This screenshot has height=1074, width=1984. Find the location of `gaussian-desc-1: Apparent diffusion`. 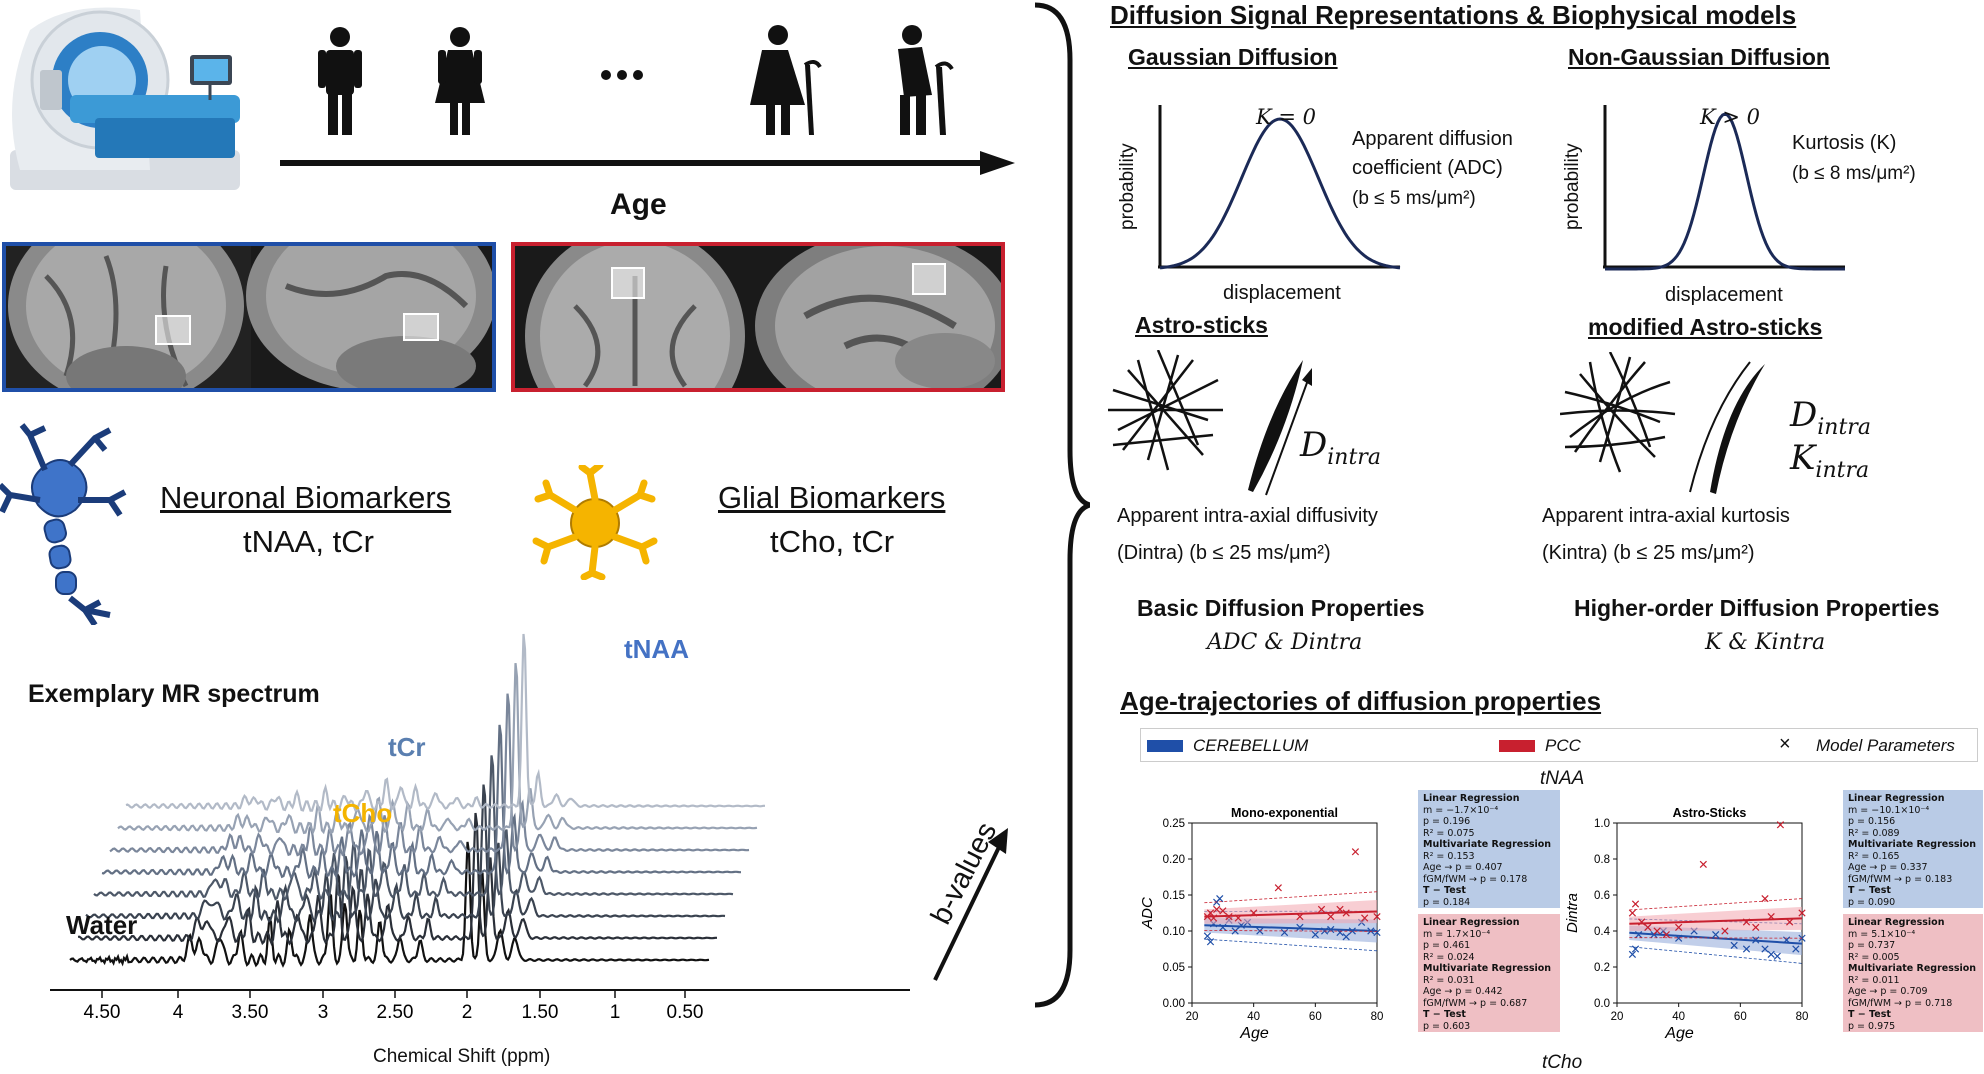

gaussian-desc-1: Apparent diffusion is located at coordinates (1432, 139).